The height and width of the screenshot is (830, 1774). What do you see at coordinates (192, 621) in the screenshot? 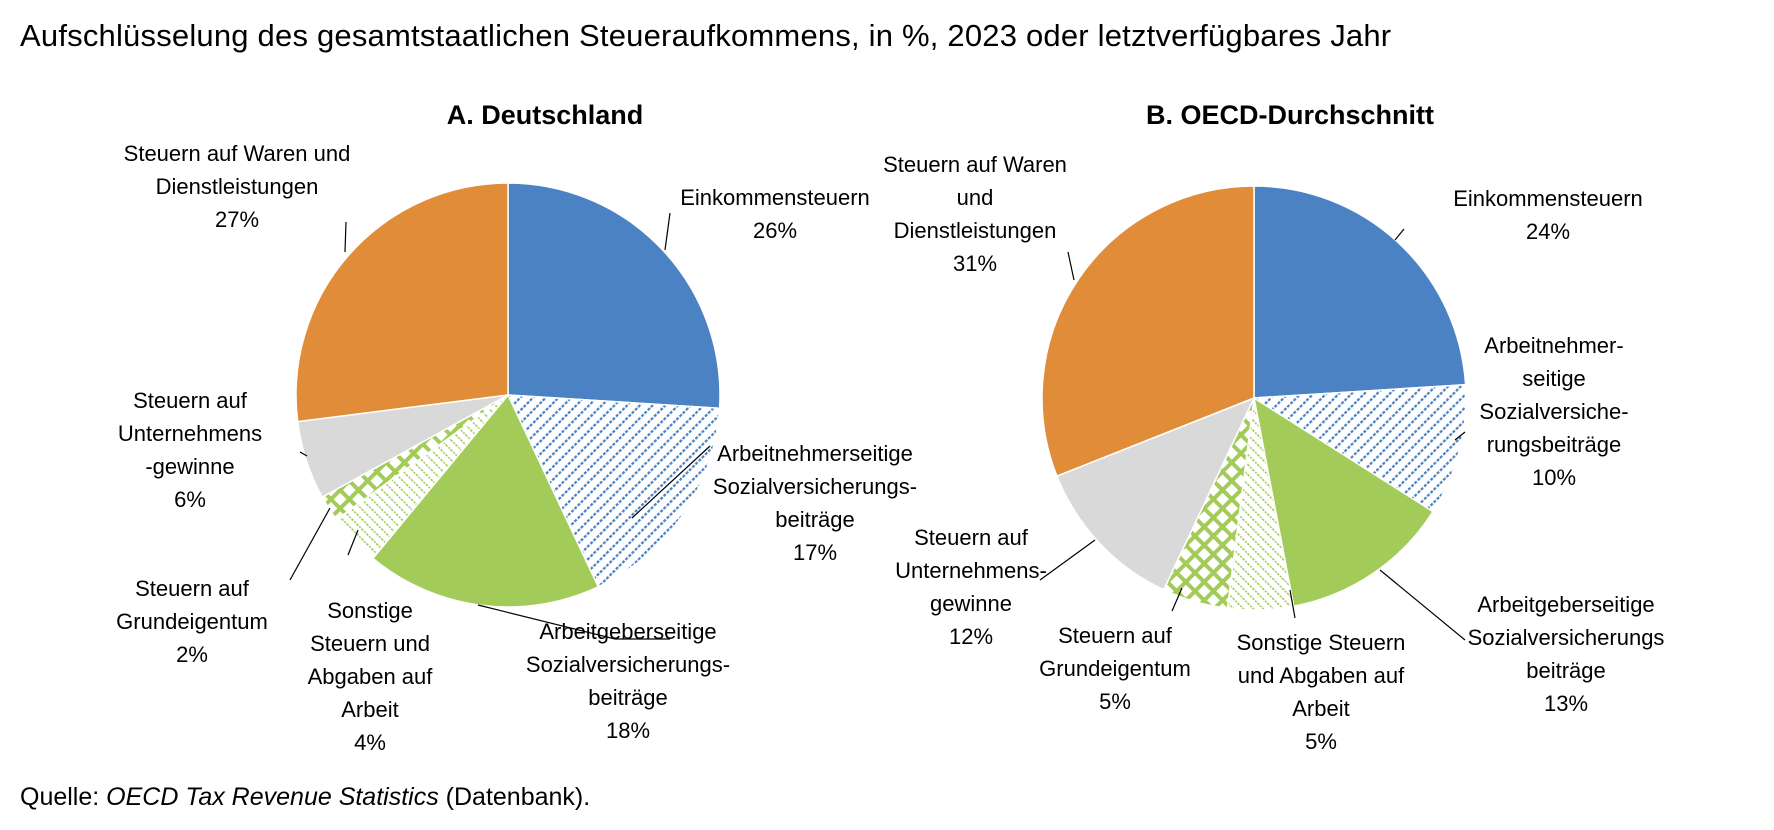
I see `slice-label-property: Steuern auf Grundeigentum 2%` at bounding box center [192, 621].